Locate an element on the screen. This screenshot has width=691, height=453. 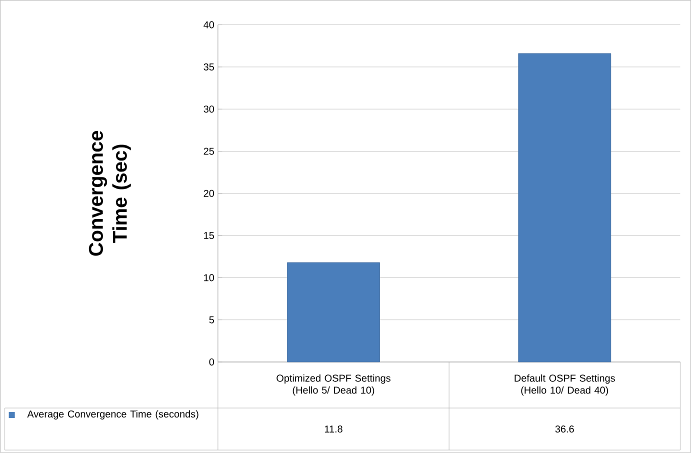
y-tick-label: 35 is located at coordinates (209, 67).